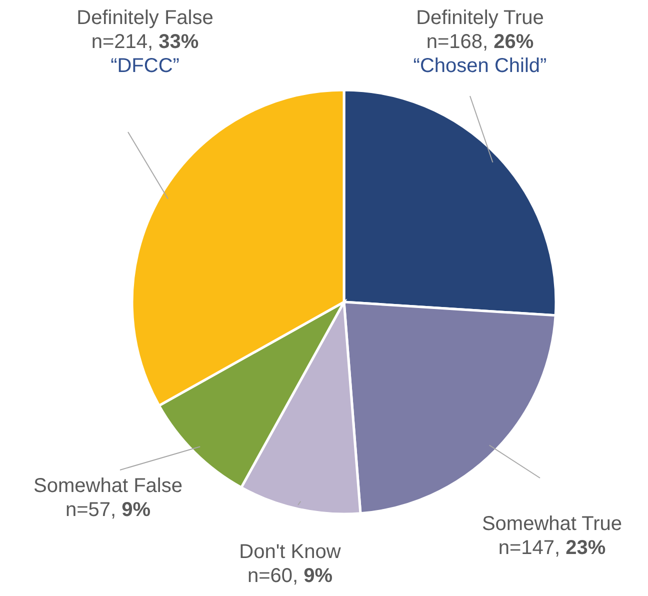 The width and height of the screenshot is (648, 596). I want to click on slice-label: Definitely True, so click(480, 18).